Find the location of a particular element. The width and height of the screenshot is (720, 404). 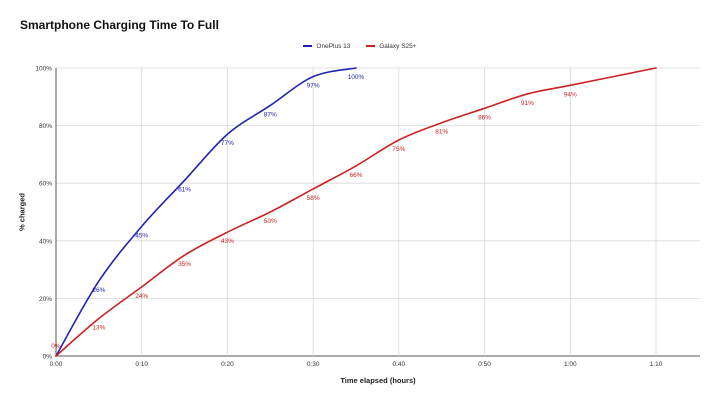

data-label: 75% is located at coordinates (398, 149).